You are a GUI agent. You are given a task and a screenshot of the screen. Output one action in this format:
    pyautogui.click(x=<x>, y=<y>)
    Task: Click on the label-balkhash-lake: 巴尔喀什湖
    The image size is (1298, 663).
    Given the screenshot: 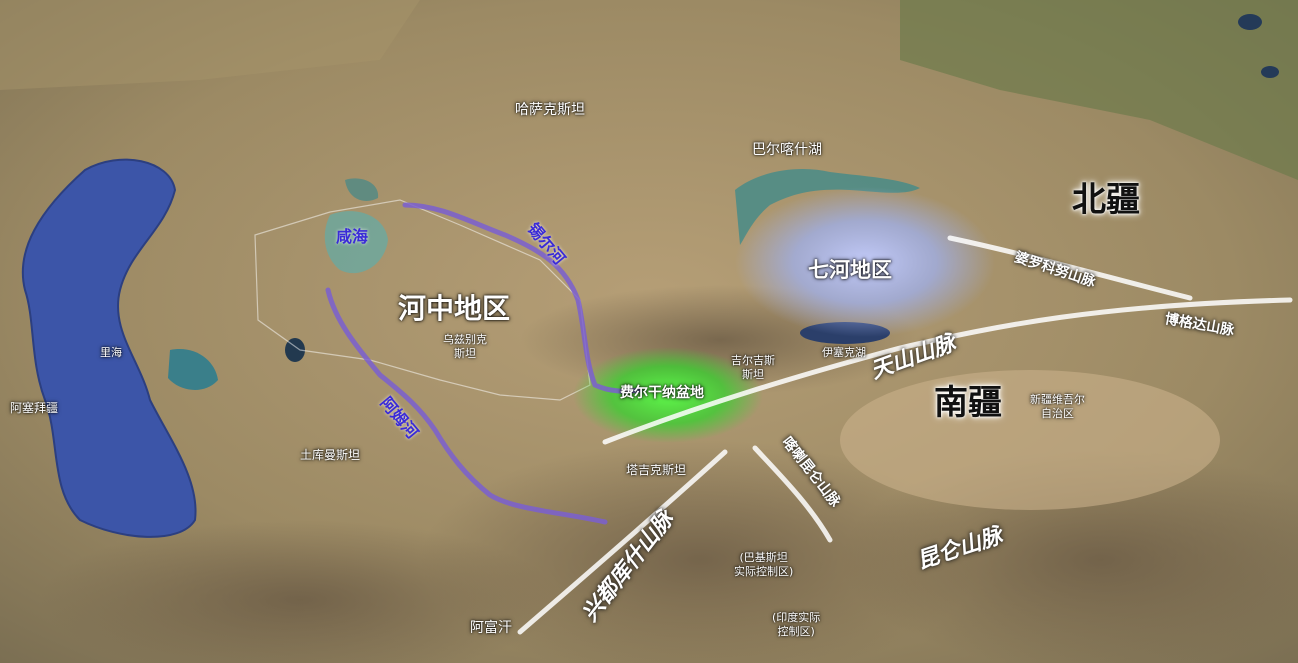 What is the action you would take?
    pyautogui.click(x=787, y=150)
    